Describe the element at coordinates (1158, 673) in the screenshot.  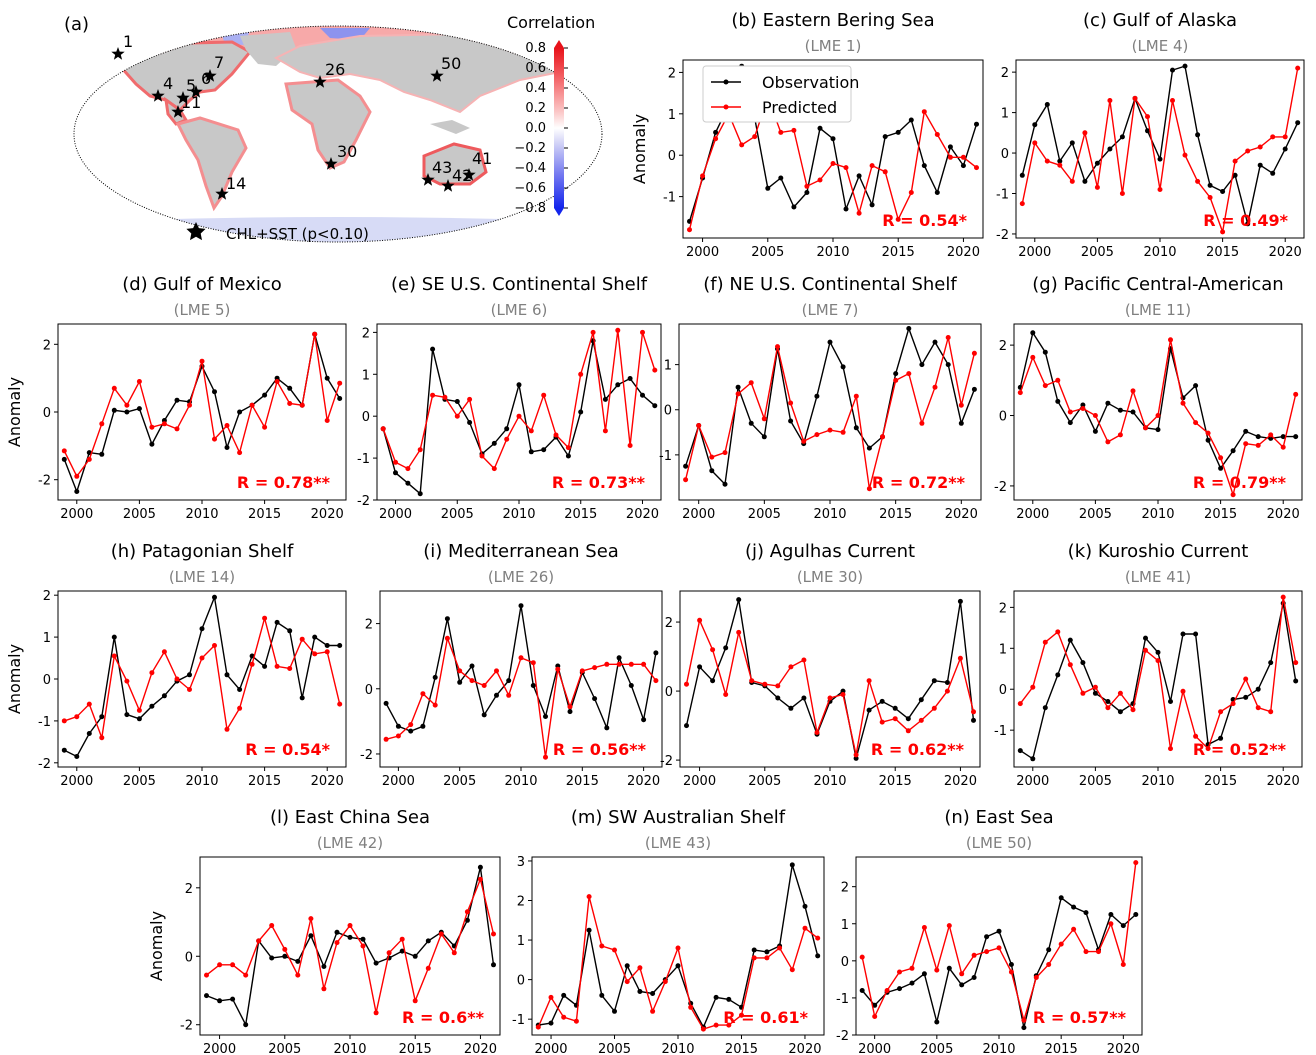
I see `predicted-series-line` at that location.